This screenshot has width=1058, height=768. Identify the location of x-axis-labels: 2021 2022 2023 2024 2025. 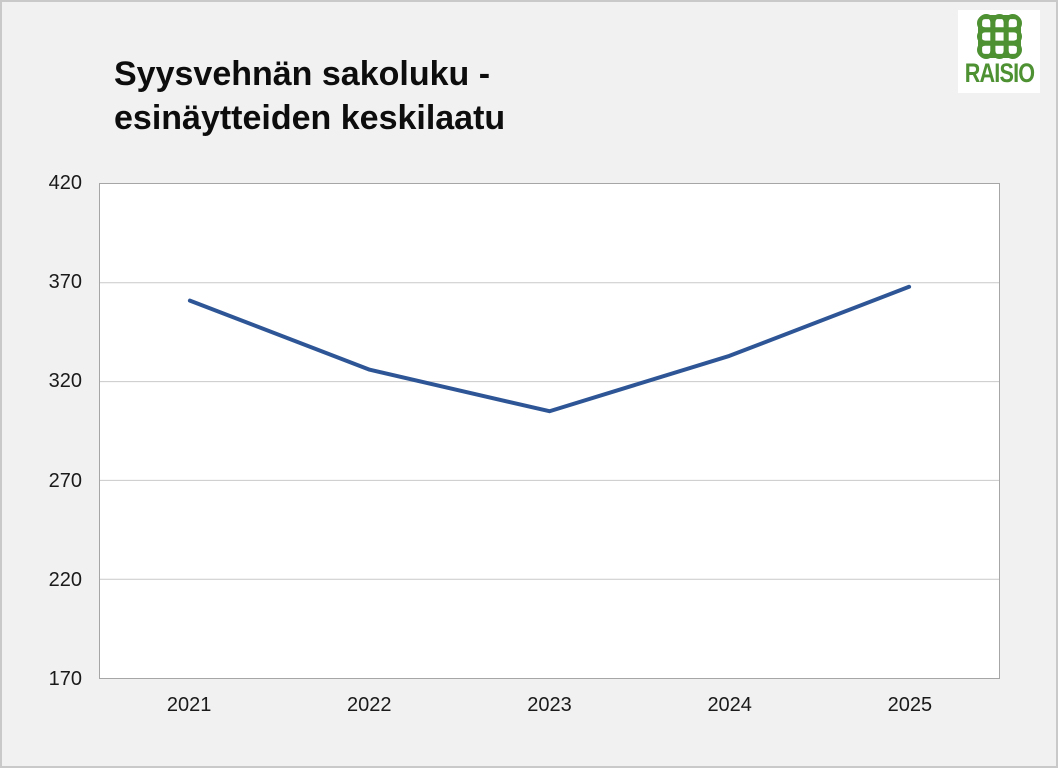
(549, 709).